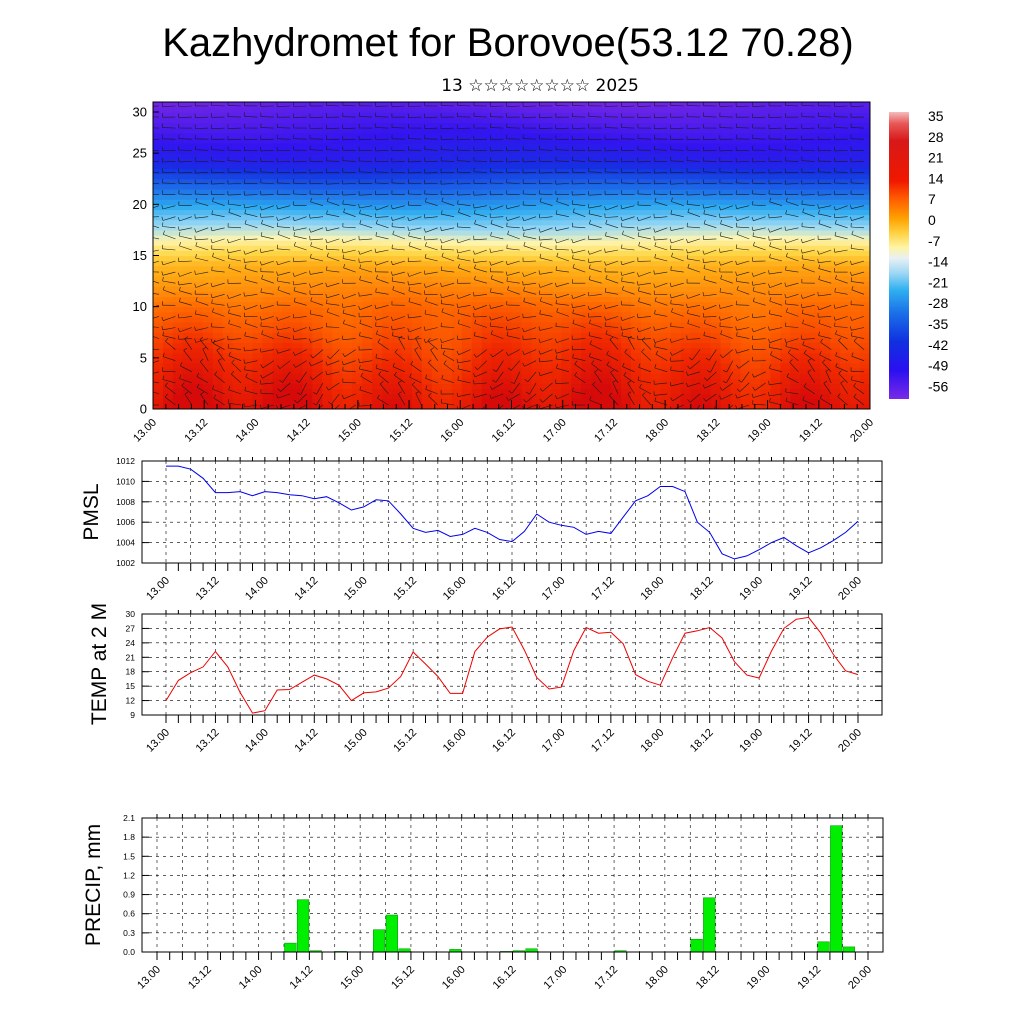 This screenshot has width=1024, height=1024. I want to click on wind-barb-flag, so click(326, 295).